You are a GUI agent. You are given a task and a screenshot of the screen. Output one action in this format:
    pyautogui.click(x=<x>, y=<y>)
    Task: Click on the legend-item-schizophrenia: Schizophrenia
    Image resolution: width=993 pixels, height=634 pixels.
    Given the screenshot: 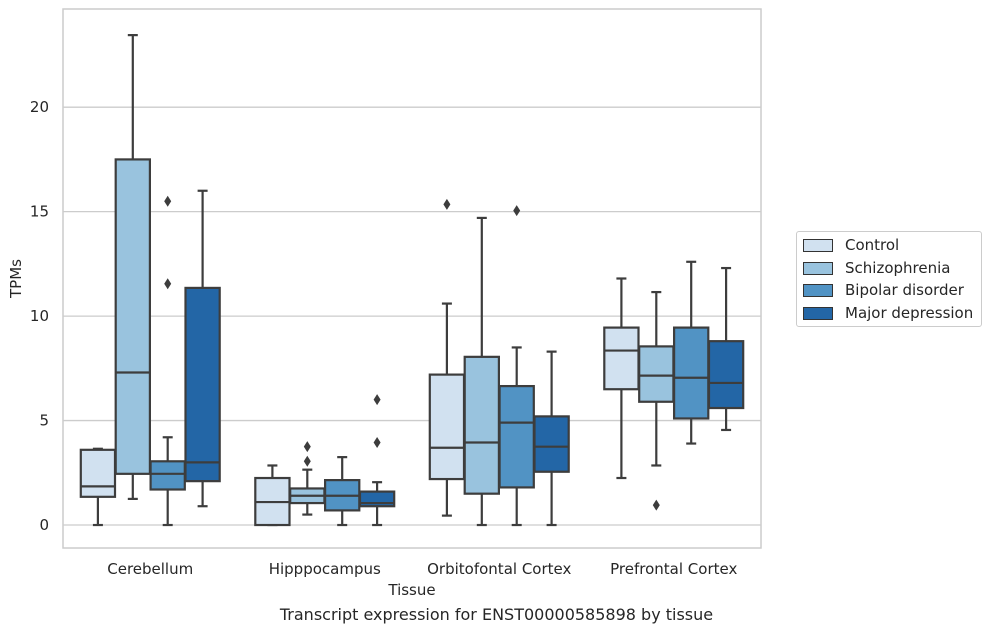 What is the action you would take?
    pyautogui.click(x=876, y=268)
    